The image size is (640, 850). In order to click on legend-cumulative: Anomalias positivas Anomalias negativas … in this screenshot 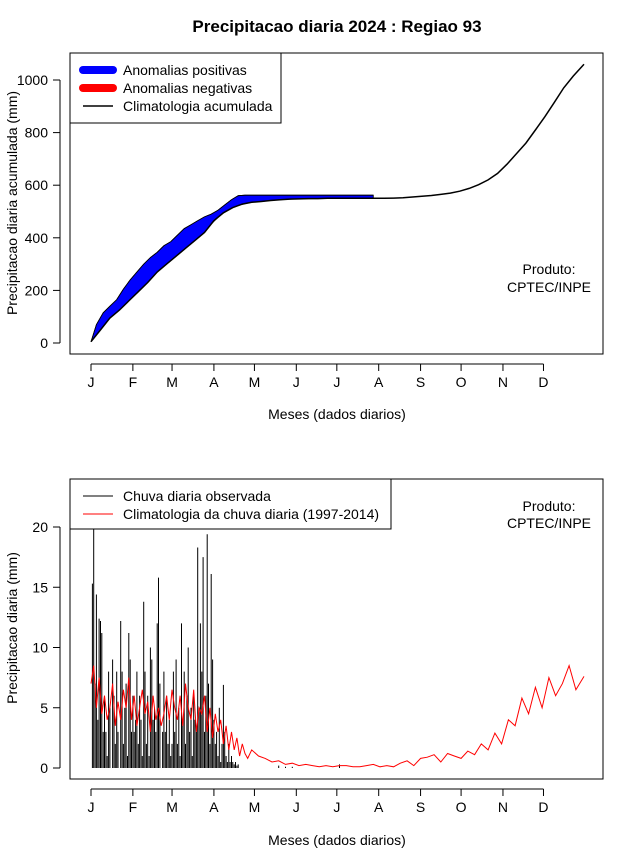, I will do `click(175, 88)`.